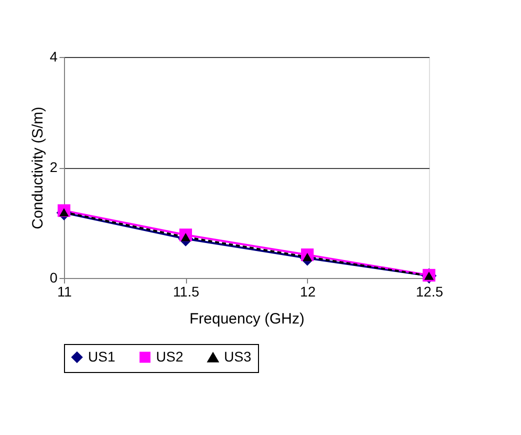 This screenshot has width=521, height=435. Describe the element at coordinates (308, 292) in the screenshot. I see `x-tick-label: 12` at that location.